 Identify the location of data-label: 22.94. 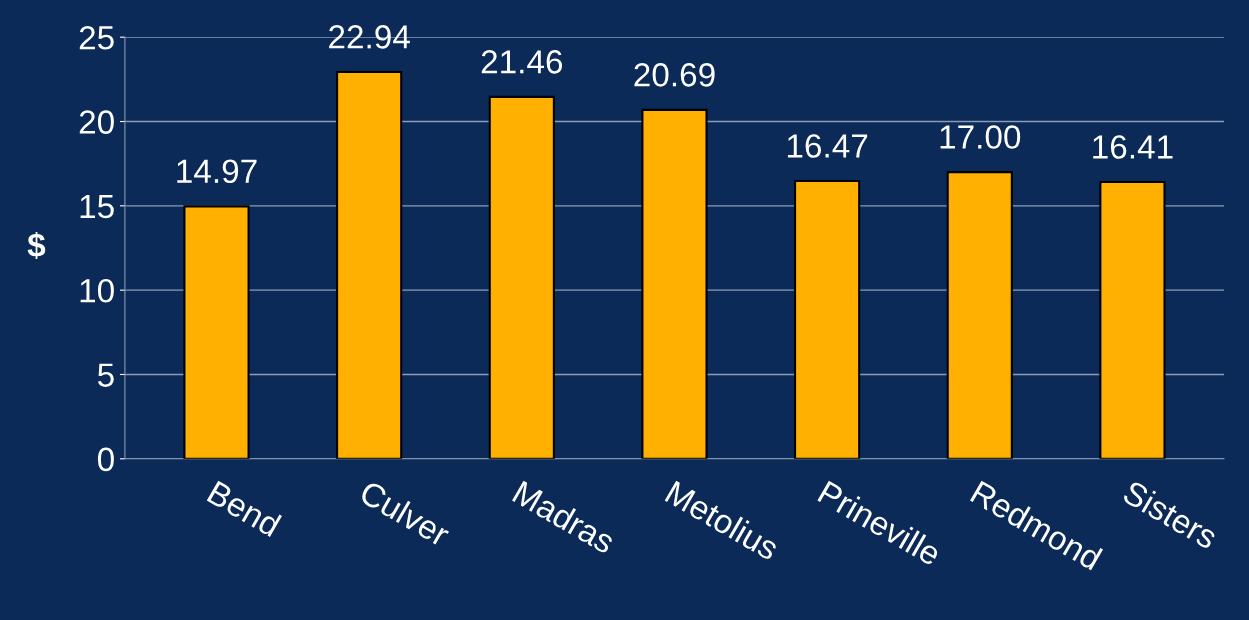
(369, 37).